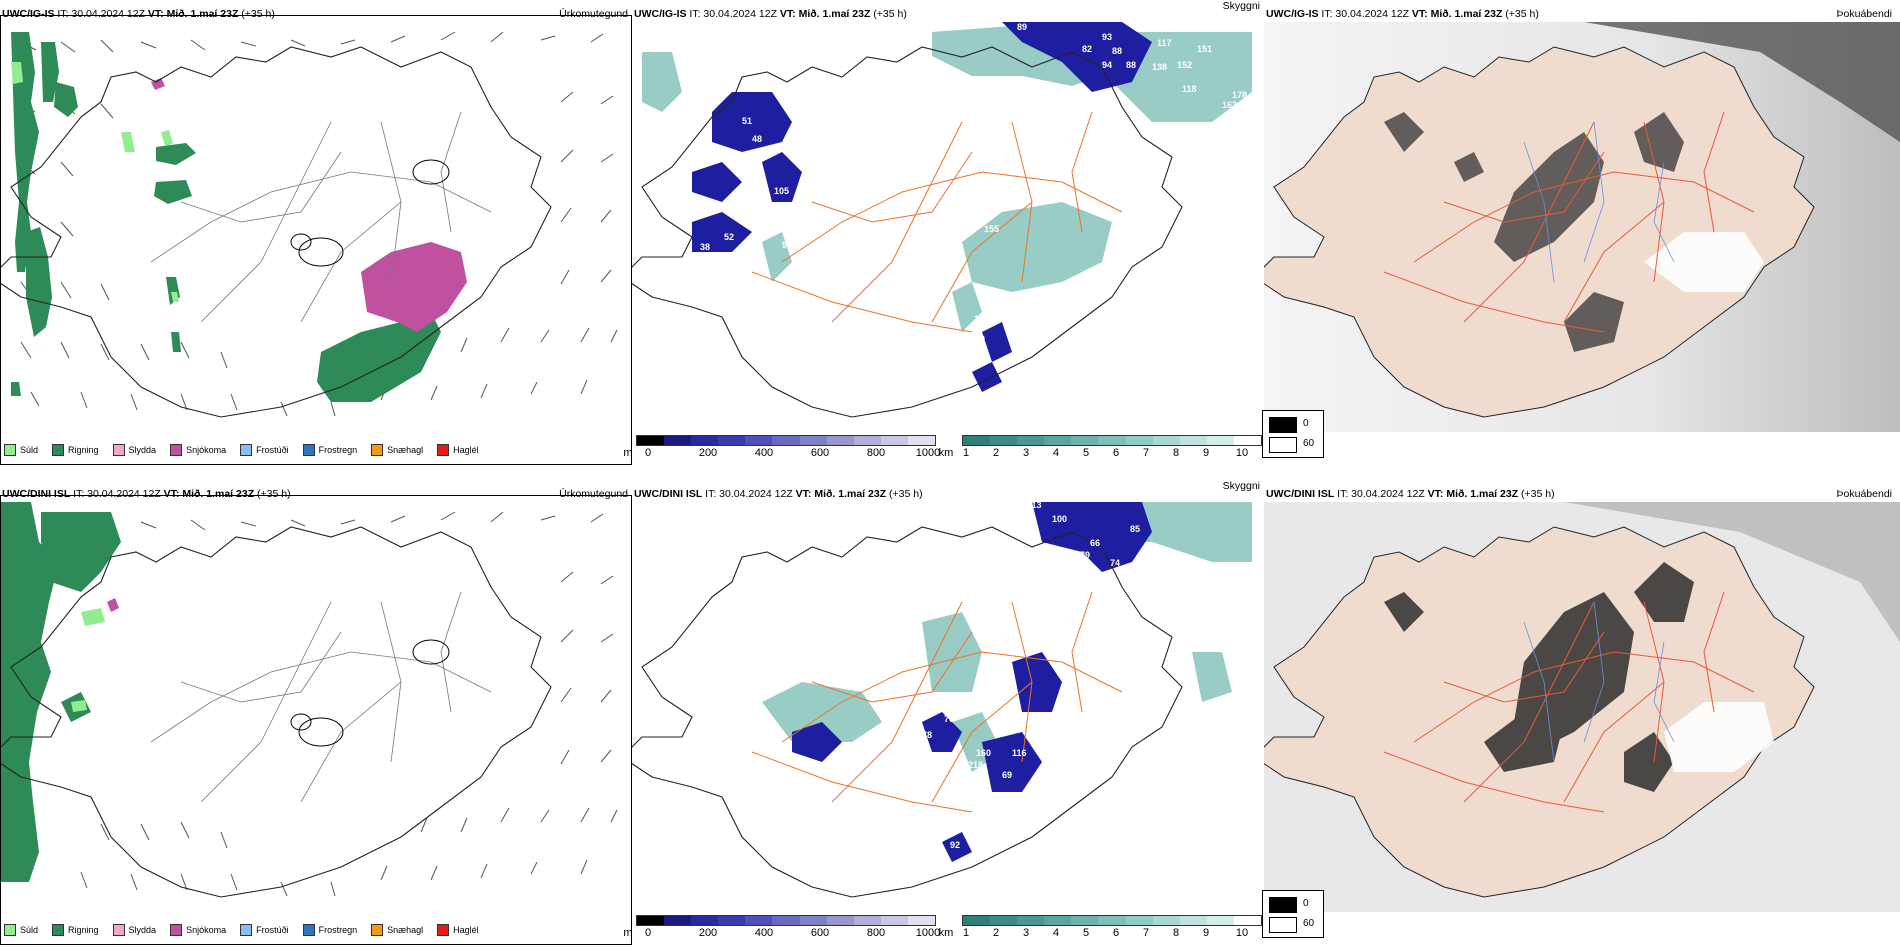 The height and width of the screenshot is (950, 1900). What do you see at coordinates (1569, 702) in the screenshot?
I see `roads` at bounding box center [1569, 702].